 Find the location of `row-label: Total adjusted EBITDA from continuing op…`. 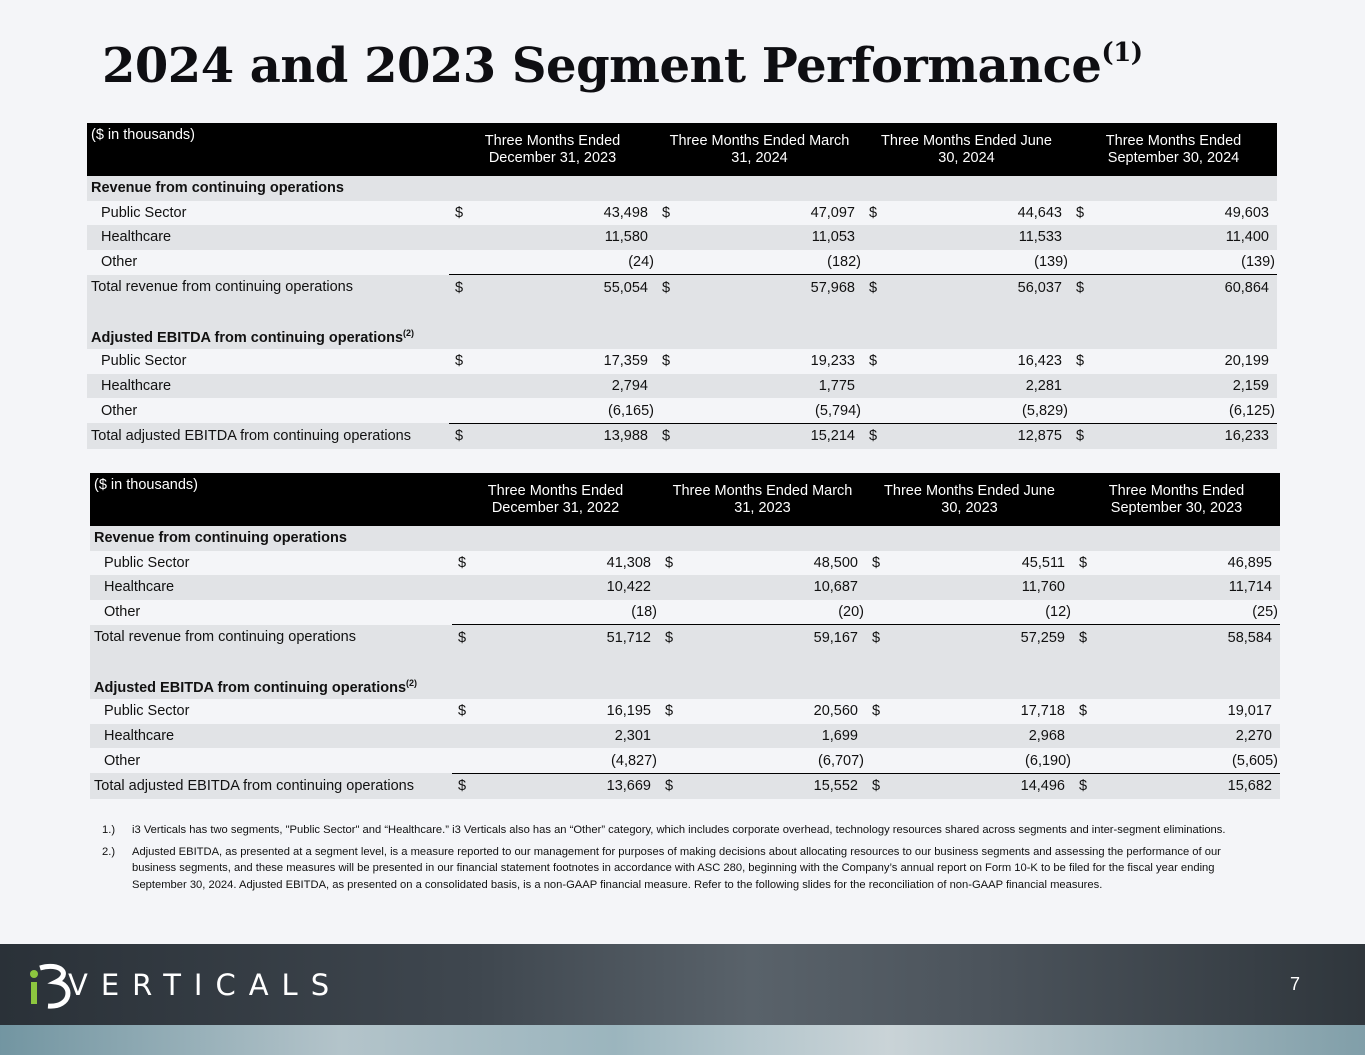

row-label: Total adjusted EBITDA from continuing op… is located at coordinates (268, 436).